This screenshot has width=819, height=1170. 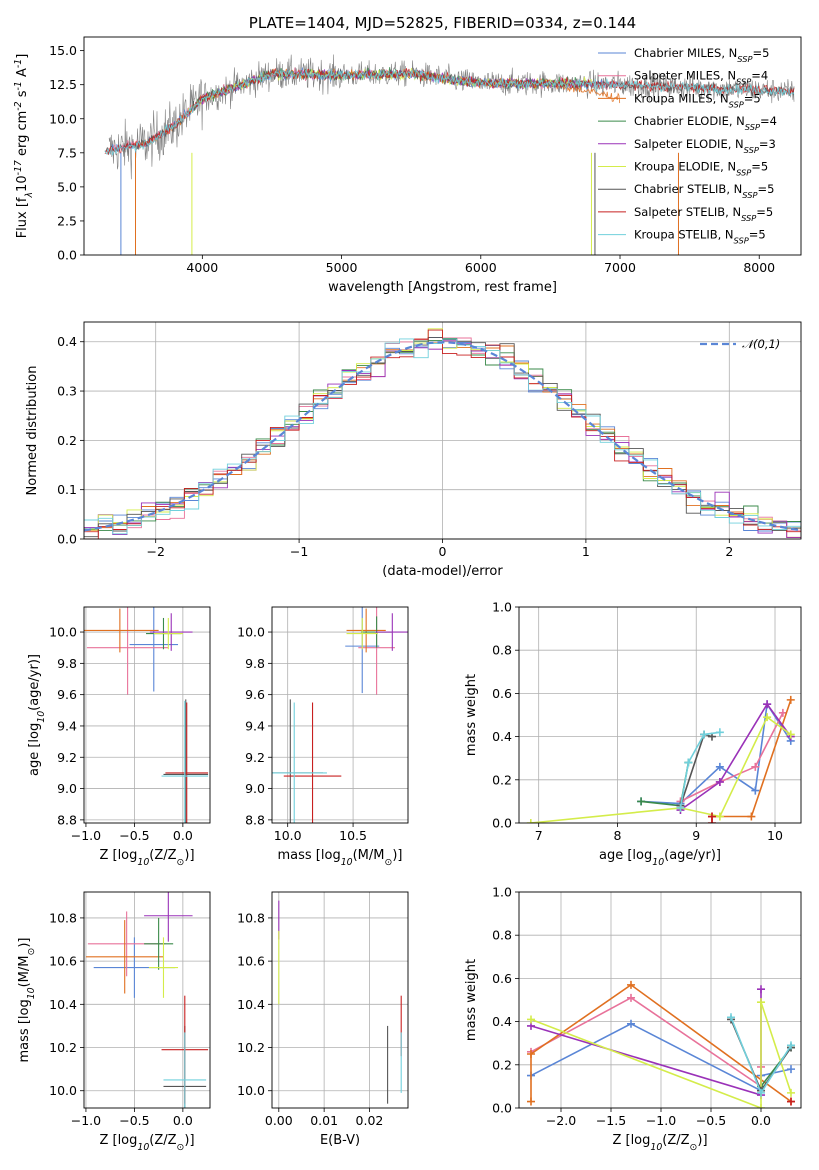 What do you see at coordinates (697, 100) in the screenshot?
I see `legend-label: Kroupa MILES, NSSP=5` at bounding box center [697, 100].